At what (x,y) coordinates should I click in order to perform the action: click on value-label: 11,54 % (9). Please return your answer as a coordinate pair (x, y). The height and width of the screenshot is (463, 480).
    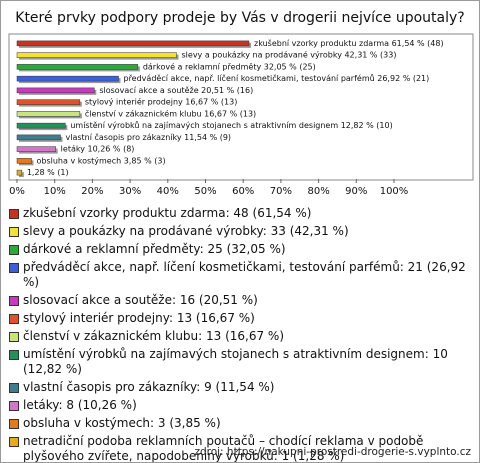
    Looking at the image, I should click on (207, 136).